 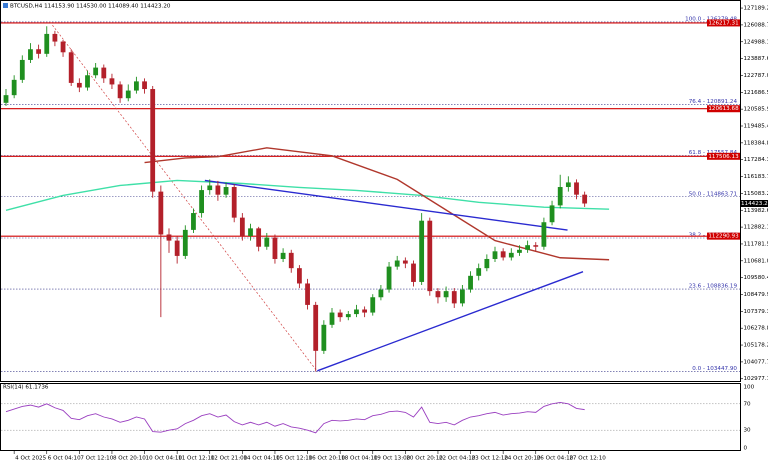 I want to click on y-tick-label: 118384.85, so click(x=756, y=143).